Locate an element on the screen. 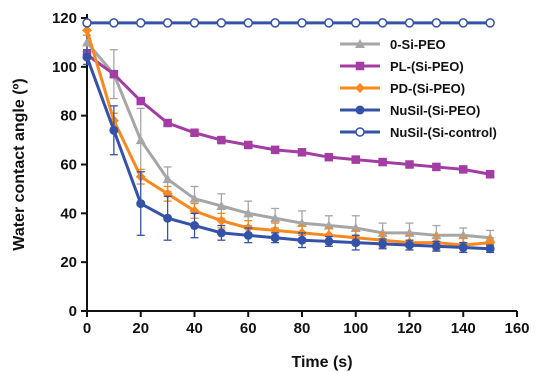  x-tick-label: 120 is located at coordinates (409, 328).